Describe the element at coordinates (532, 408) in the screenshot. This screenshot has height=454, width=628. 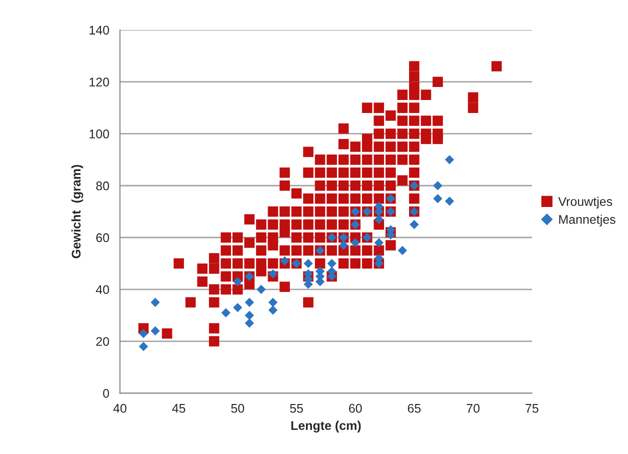
I see `x-tick-label: 75` at that location.